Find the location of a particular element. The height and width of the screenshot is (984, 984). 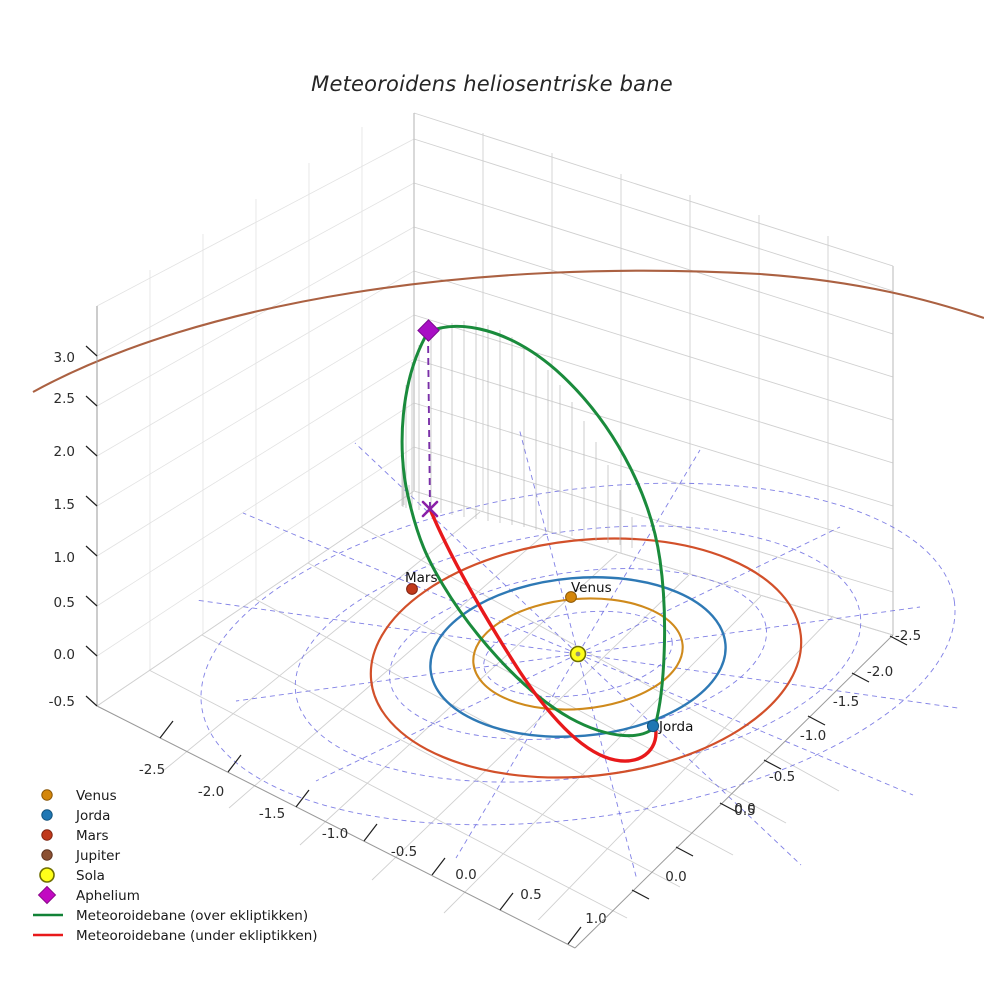

xtick-0-5: 0.5 is located at coordinates (530, 895).